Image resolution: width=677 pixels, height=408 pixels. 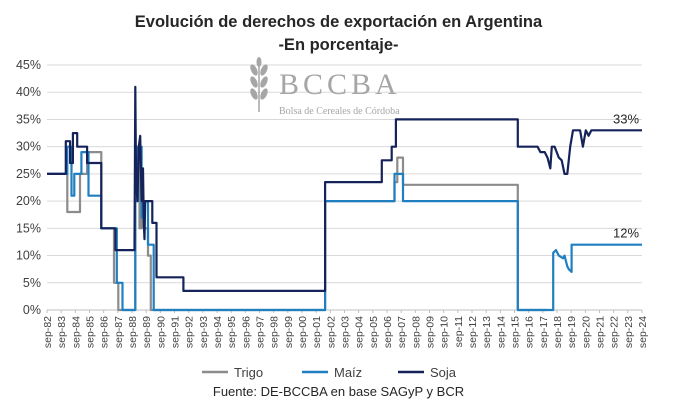 I want to click on x-tick-label: sep-87, so click(x=119, y=332).